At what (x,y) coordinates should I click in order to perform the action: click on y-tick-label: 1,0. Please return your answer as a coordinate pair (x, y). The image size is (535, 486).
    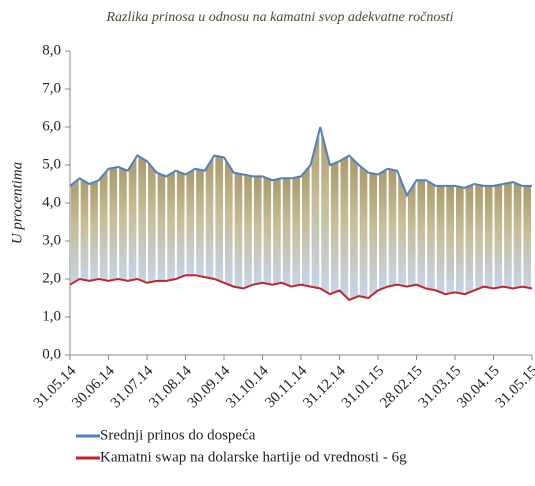
    Looking at the image, I should click on (51, 316).